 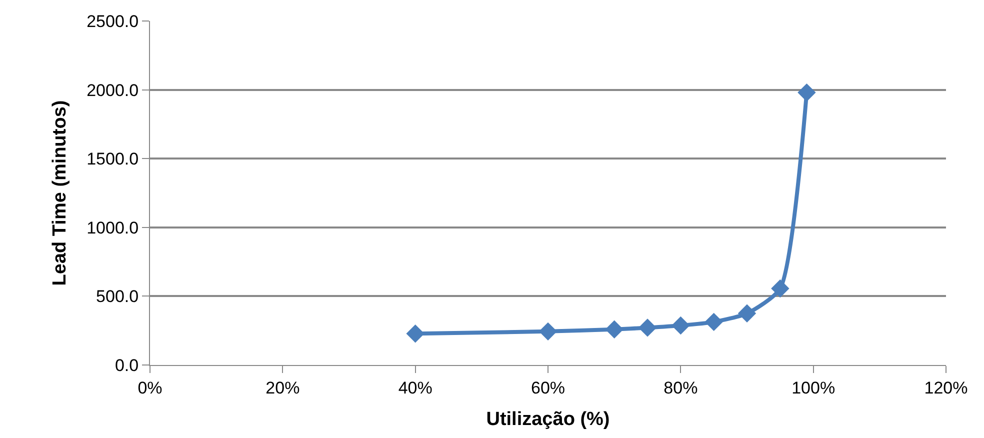 I want to click on y-tick-label: 1000.0, so click(x=112, y=228).